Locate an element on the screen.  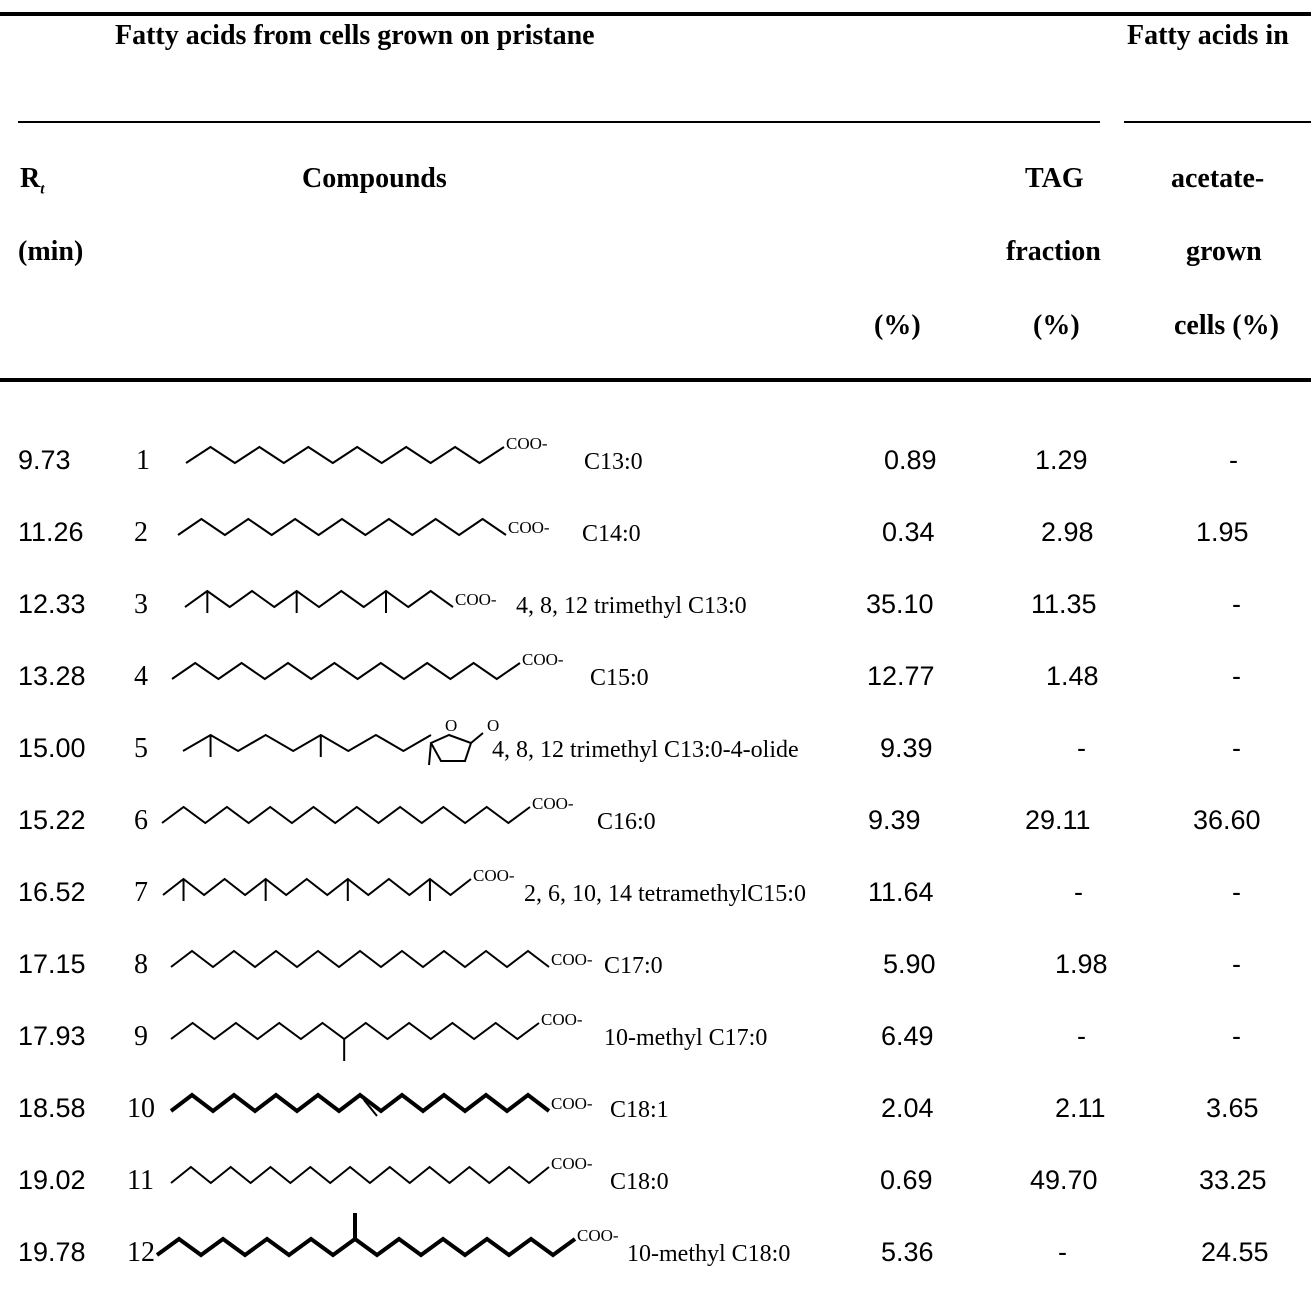
tag-fraction-value: 2.98 is located at coordinates (1067, 532).